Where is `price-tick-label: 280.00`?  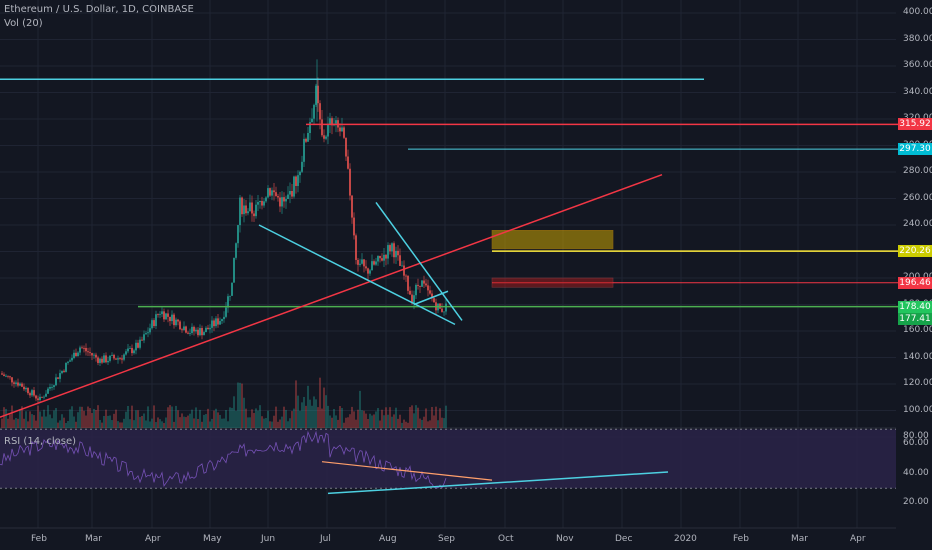 price-tick-label: 280.00 is located at coordinates (917, 171).